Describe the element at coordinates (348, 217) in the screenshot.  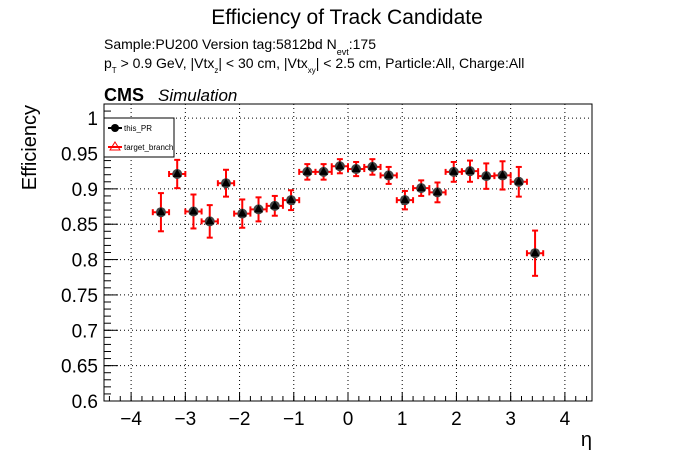
I see `data-points` at that location.